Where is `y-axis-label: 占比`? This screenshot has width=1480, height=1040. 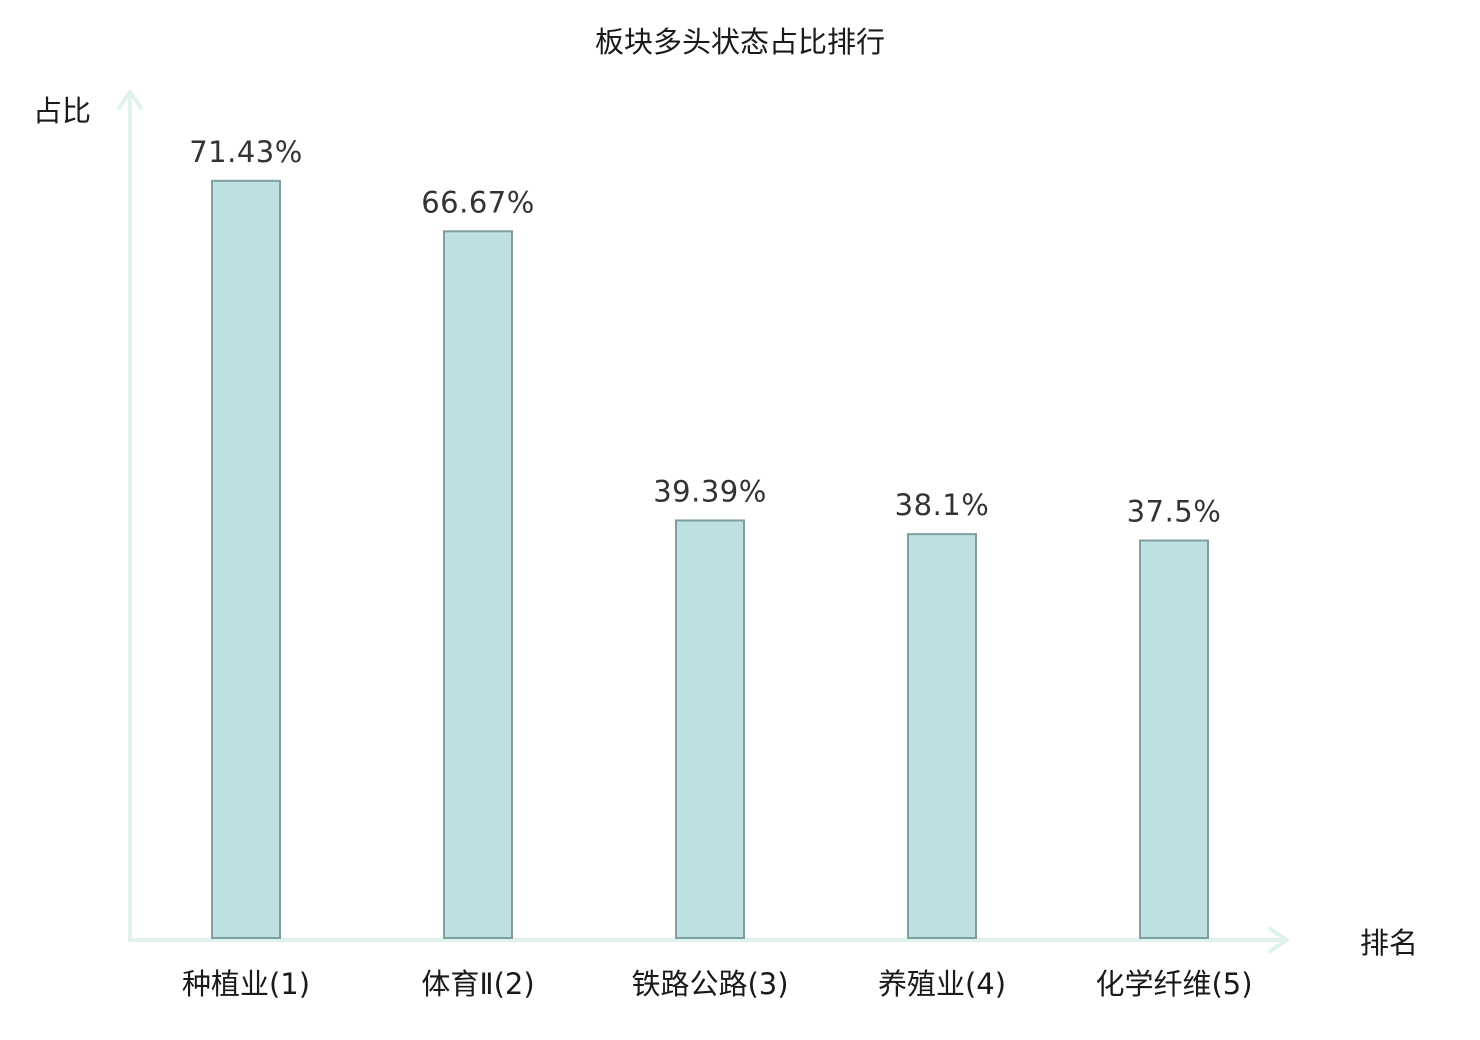 y-axis-label: 占比 is located at coordinates (62, 111).